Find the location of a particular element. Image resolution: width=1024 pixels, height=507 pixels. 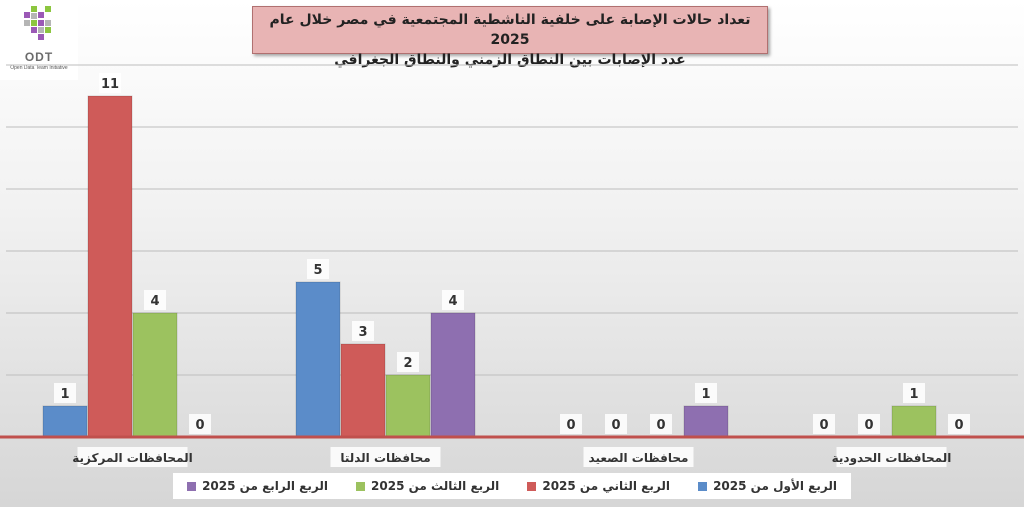

legend-item: الربع الثاني من 2025 is located at coordinates (598, 486).